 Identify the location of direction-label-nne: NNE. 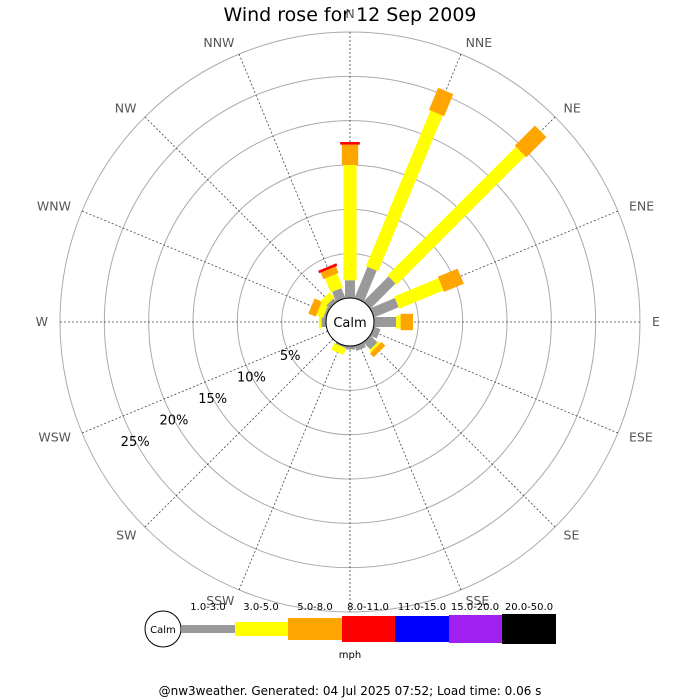
(479, 42).